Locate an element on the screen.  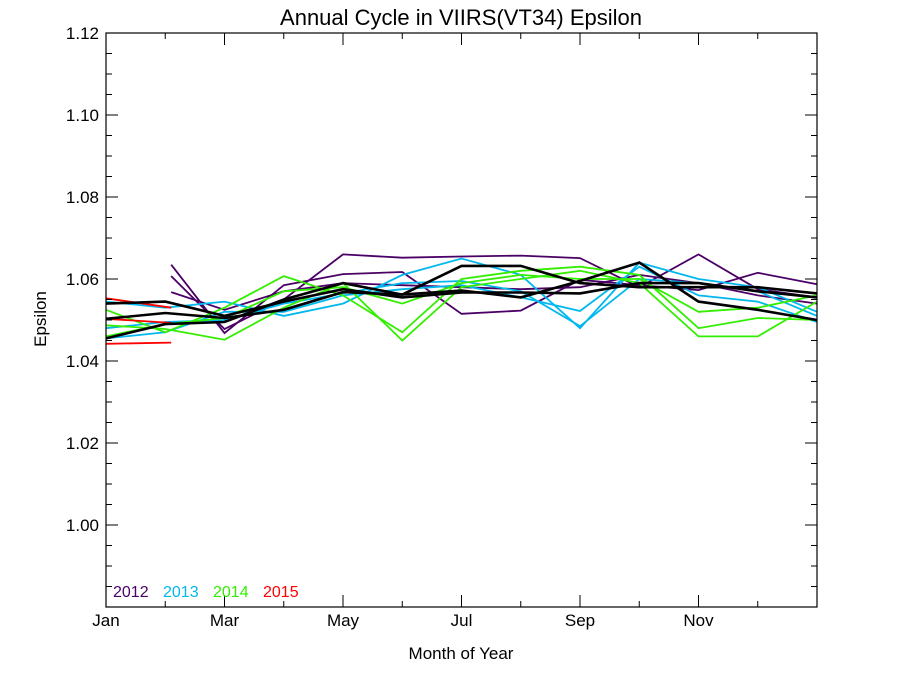
y-tick-label: 1.06 is located at coordinates (82, 279).